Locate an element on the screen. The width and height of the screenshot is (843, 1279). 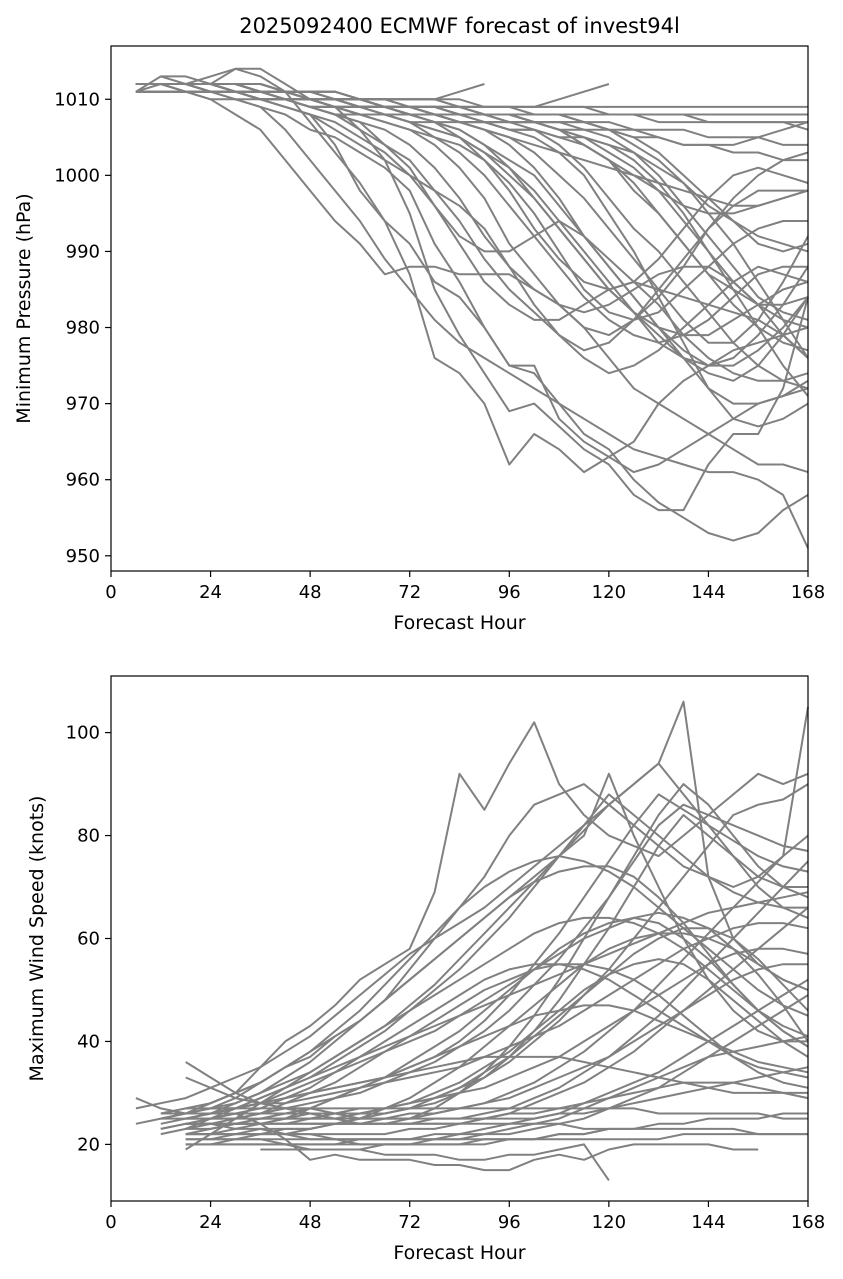
wind-series-line-m23 is located at coordinates (497, 1041).